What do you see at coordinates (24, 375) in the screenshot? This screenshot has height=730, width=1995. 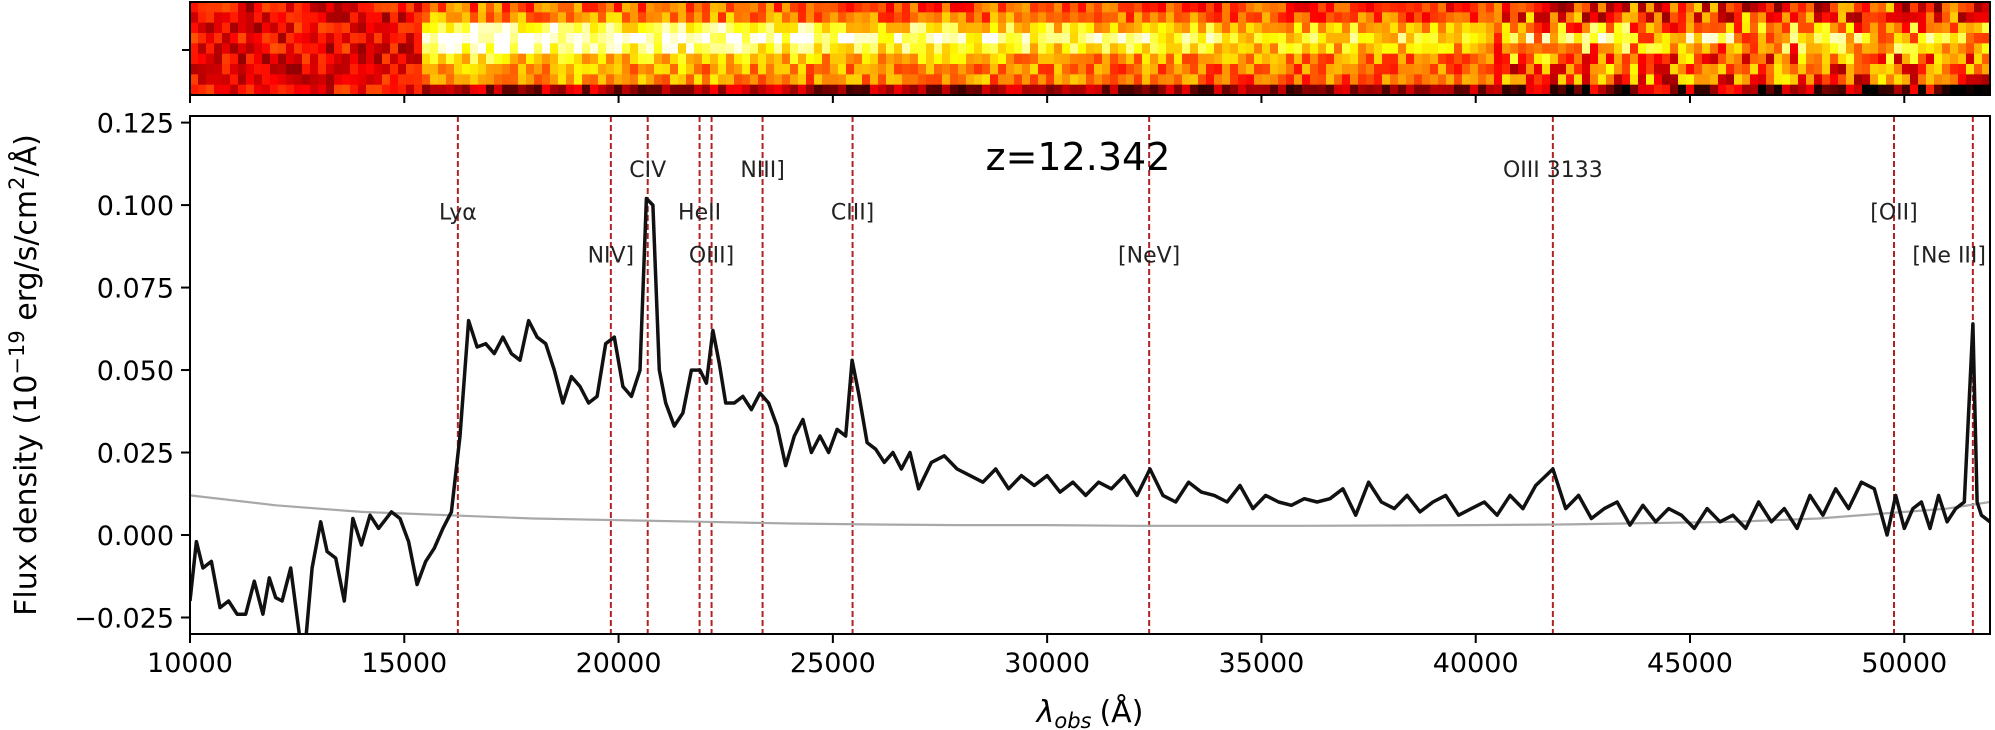 I see `y-axis-label: Flux density (10−19 erg/s/cm2/Å)` at bounding box center [24, 375].